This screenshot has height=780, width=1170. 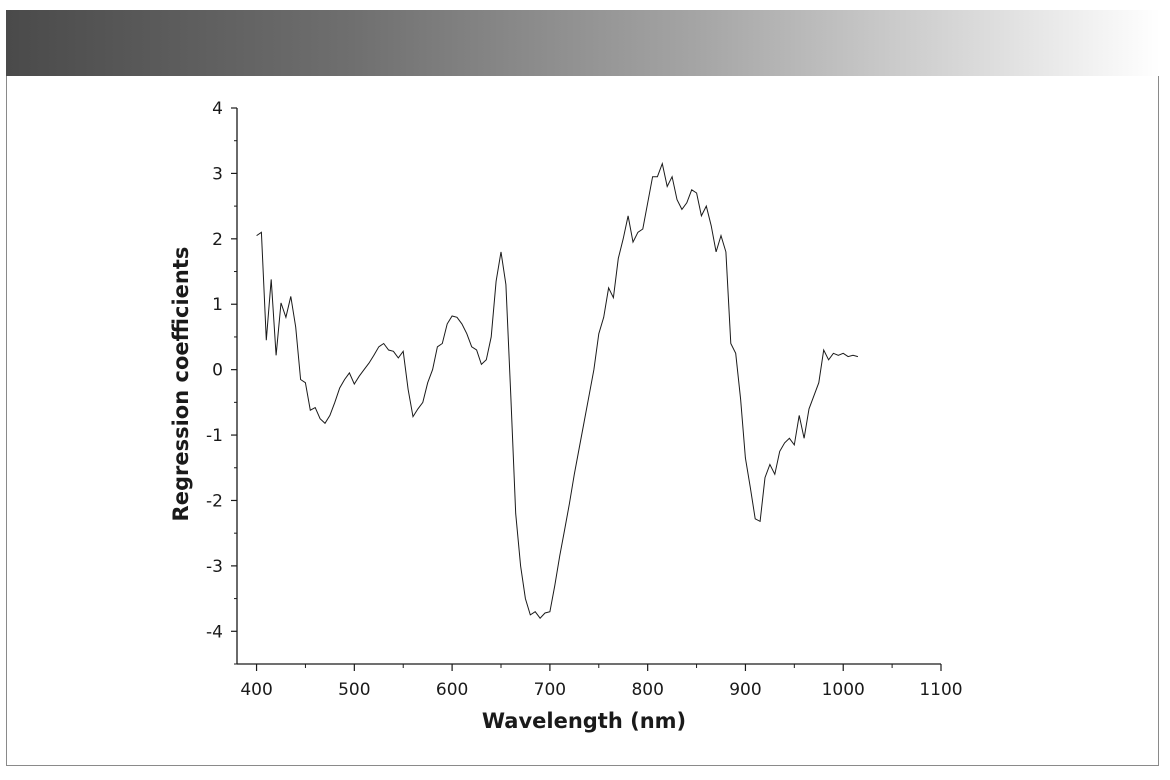 What do you see at coordinates (745, 690) in the screenshot?
I see `x-tick-label: 900` at bounding box center [745, 690].